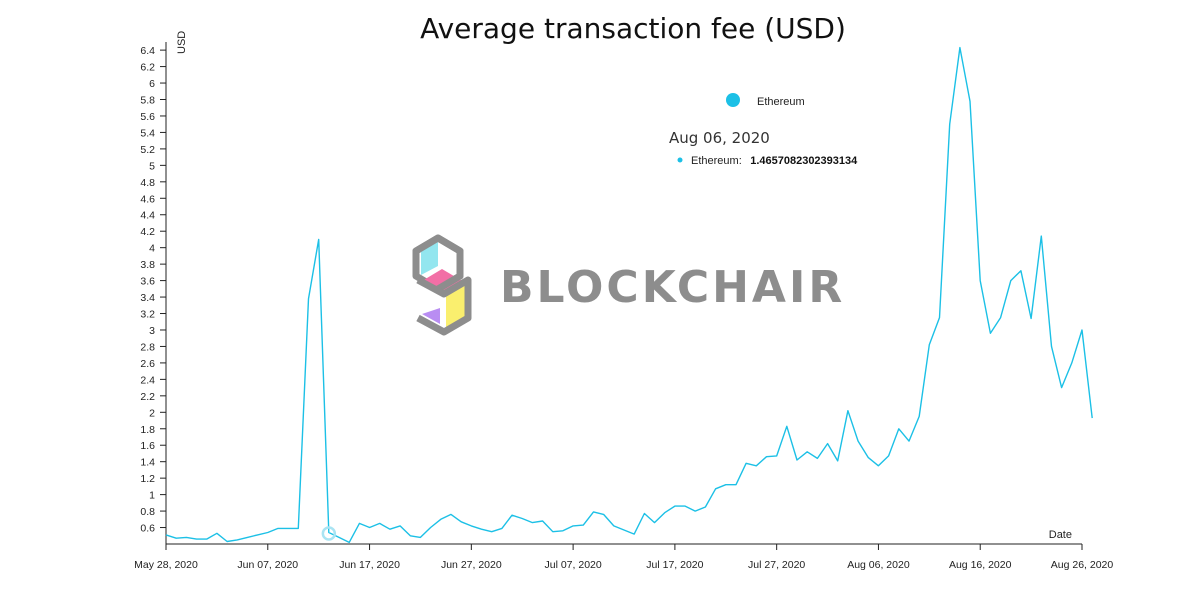 This screenshot has height=604, width=1187. Describe the element at coordinates (980, 565) in the screenshot. I see `x-tick-label: Aug 16, 2020` at that location.